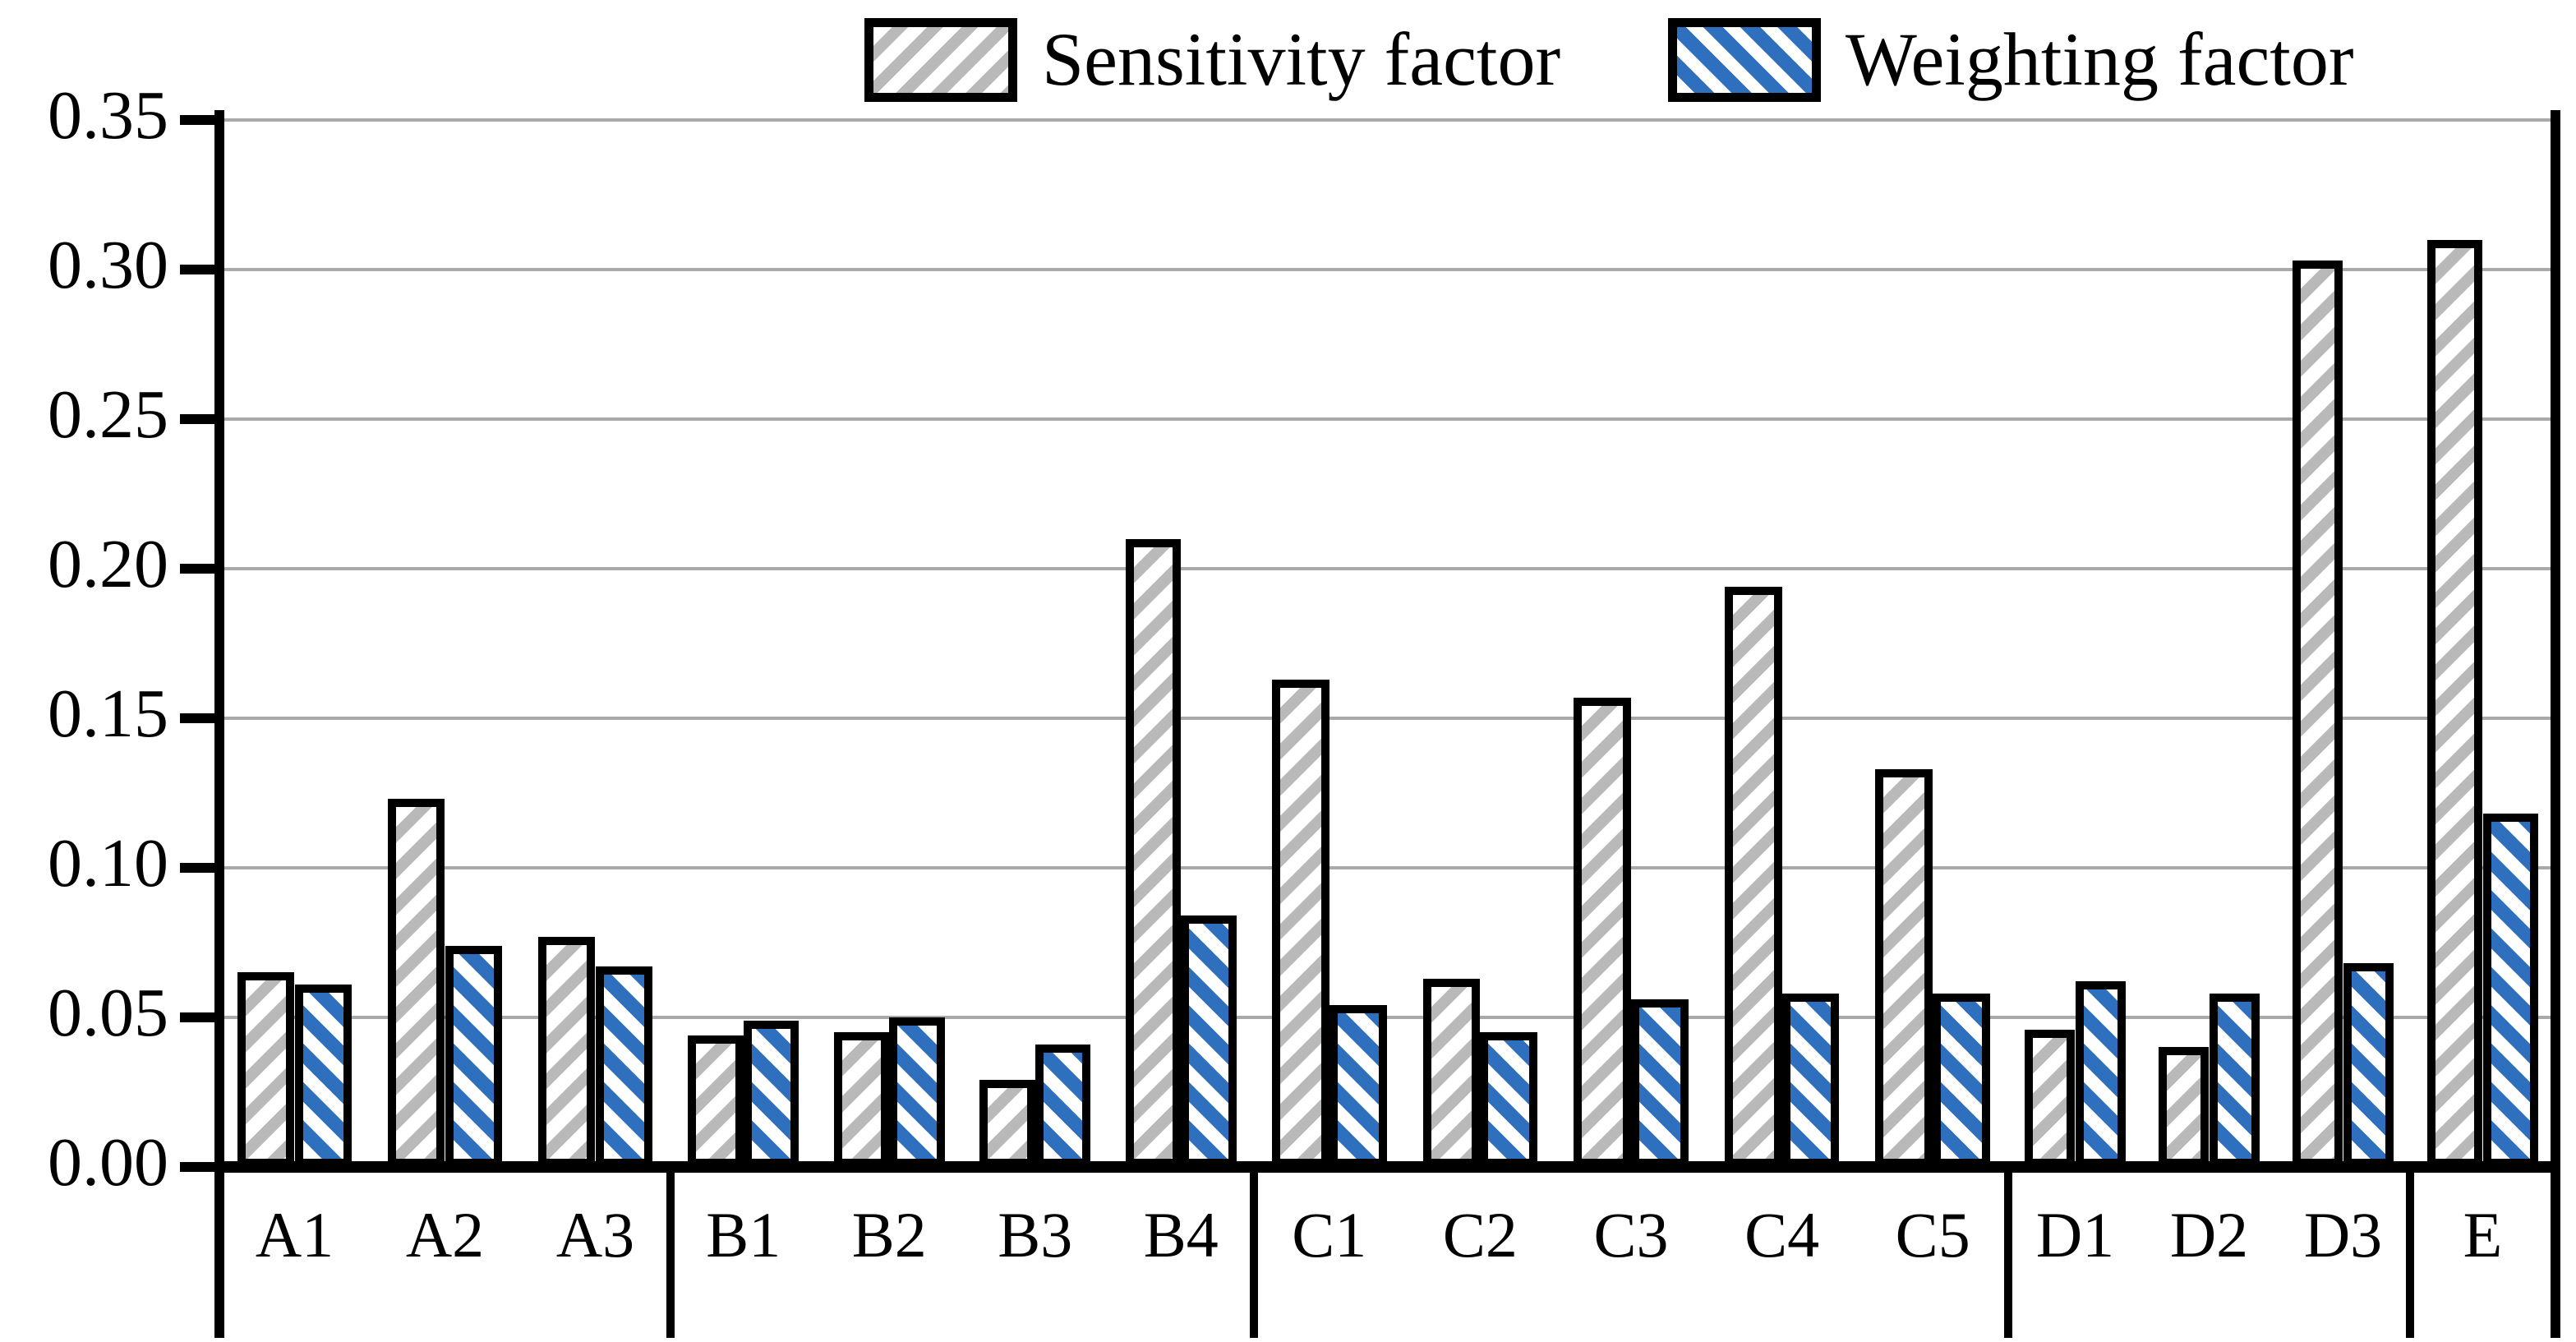 Image resolution: width=2576 pixels, height=1342 pixels. I want to click on legend-label-sensitivity: Sensitivity factor, so click(1301, 59).